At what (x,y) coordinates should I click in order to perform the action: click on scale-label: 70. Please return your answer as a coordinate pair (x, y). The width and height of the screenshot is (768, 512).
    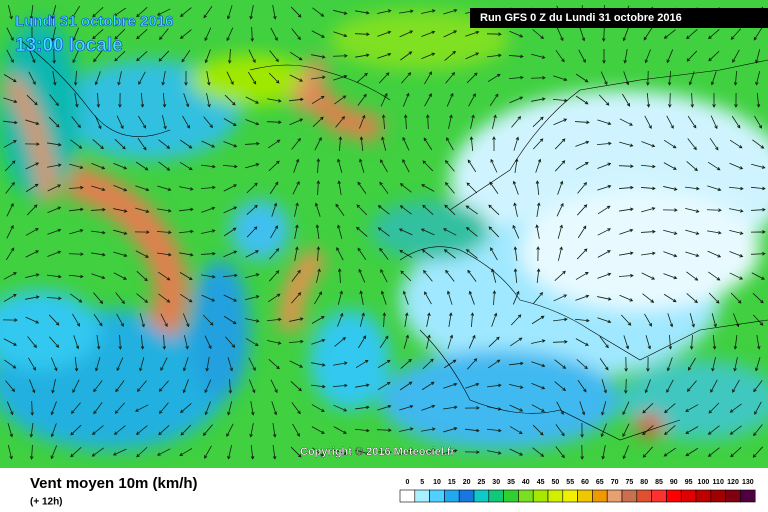
    Looking at the image, I should click on (615, 482).